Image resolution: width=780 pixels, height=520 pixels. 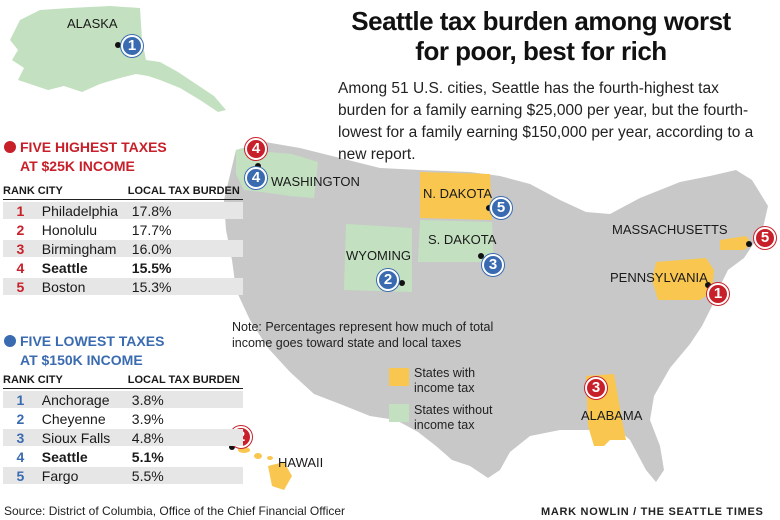 What do you see at coordinates (82, 210) in the screenshot?
I see `city-cell: Philadelphia` at bounding box center [82, 210].